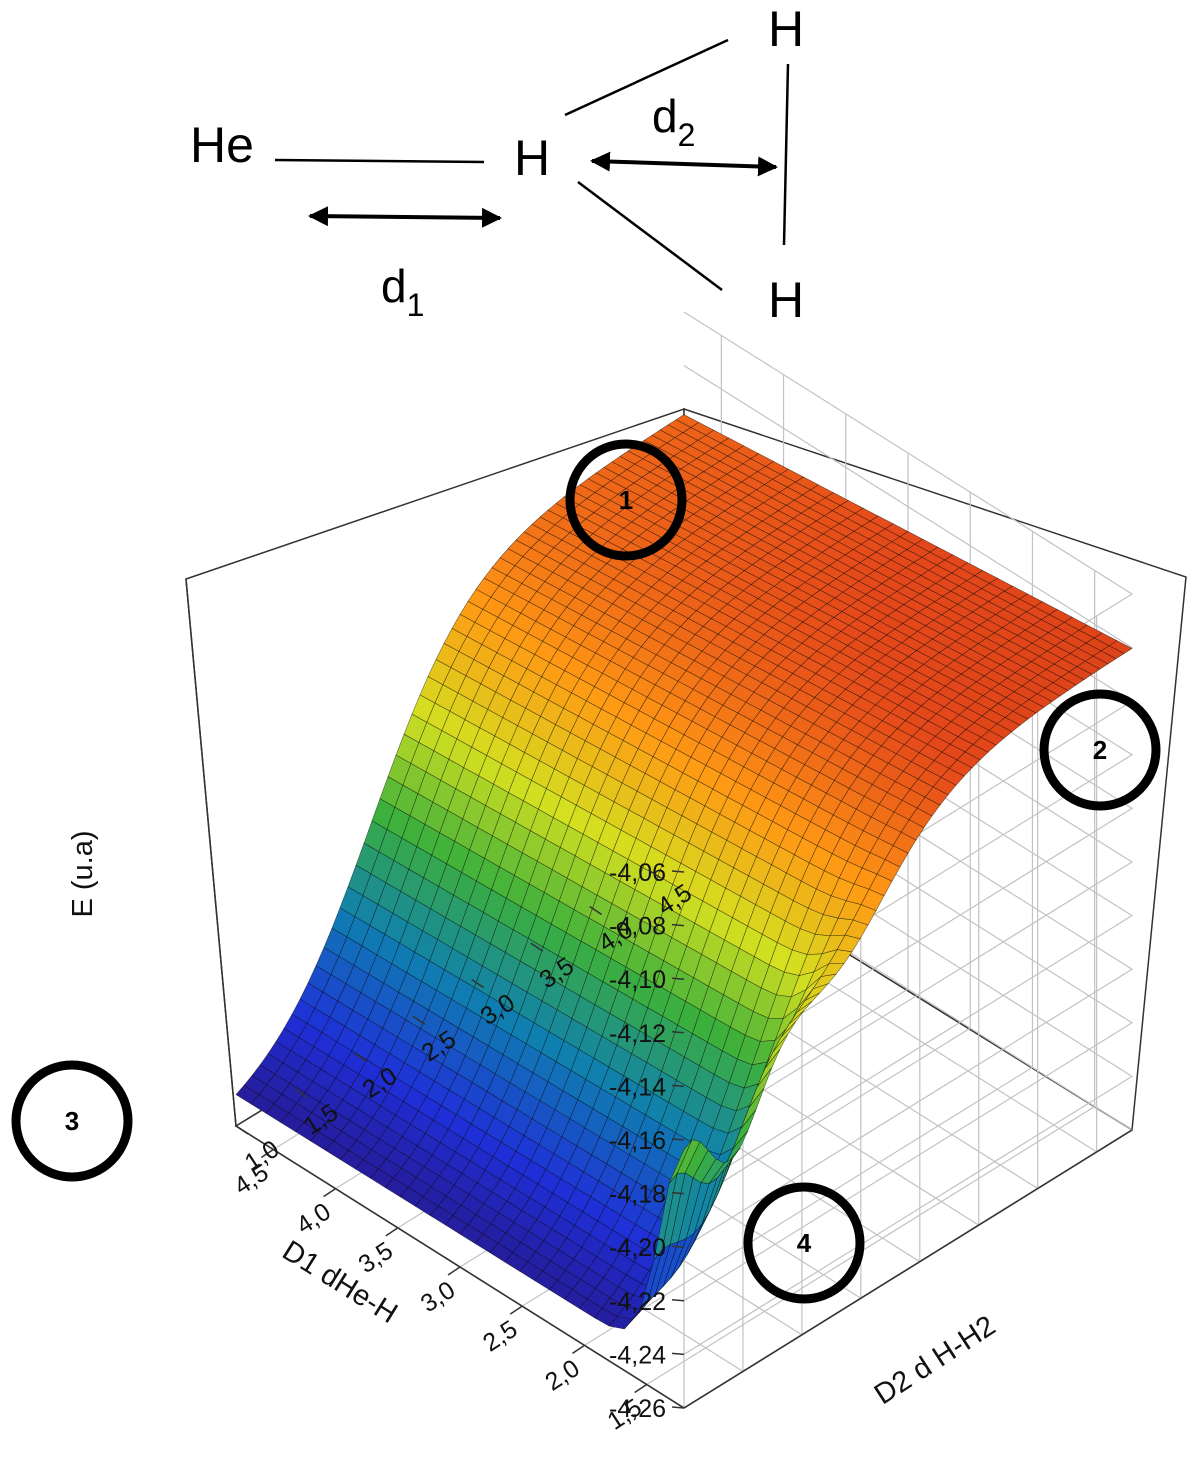 The height and width of the screenshot is (1458, 1200). I want to click on tick-label-e: -4,12, so click(637, 1034).